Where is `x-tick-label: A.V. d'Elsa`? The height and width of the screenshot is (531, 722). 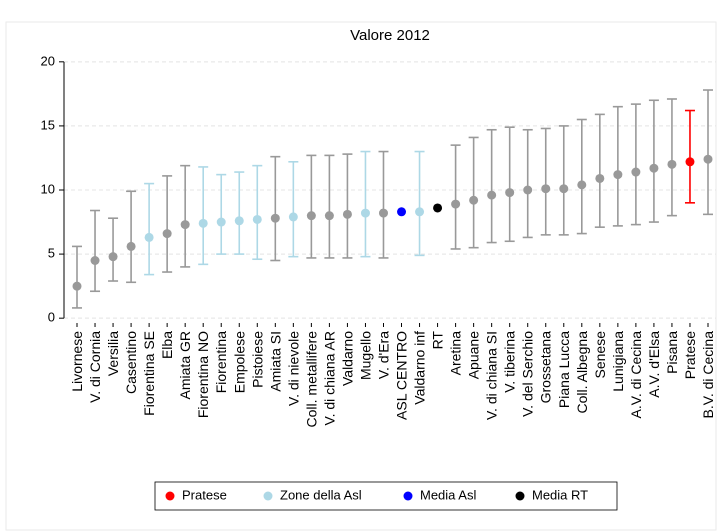 x-tick-label: A.V. d'Elsa is located at coordinates (654, 364).